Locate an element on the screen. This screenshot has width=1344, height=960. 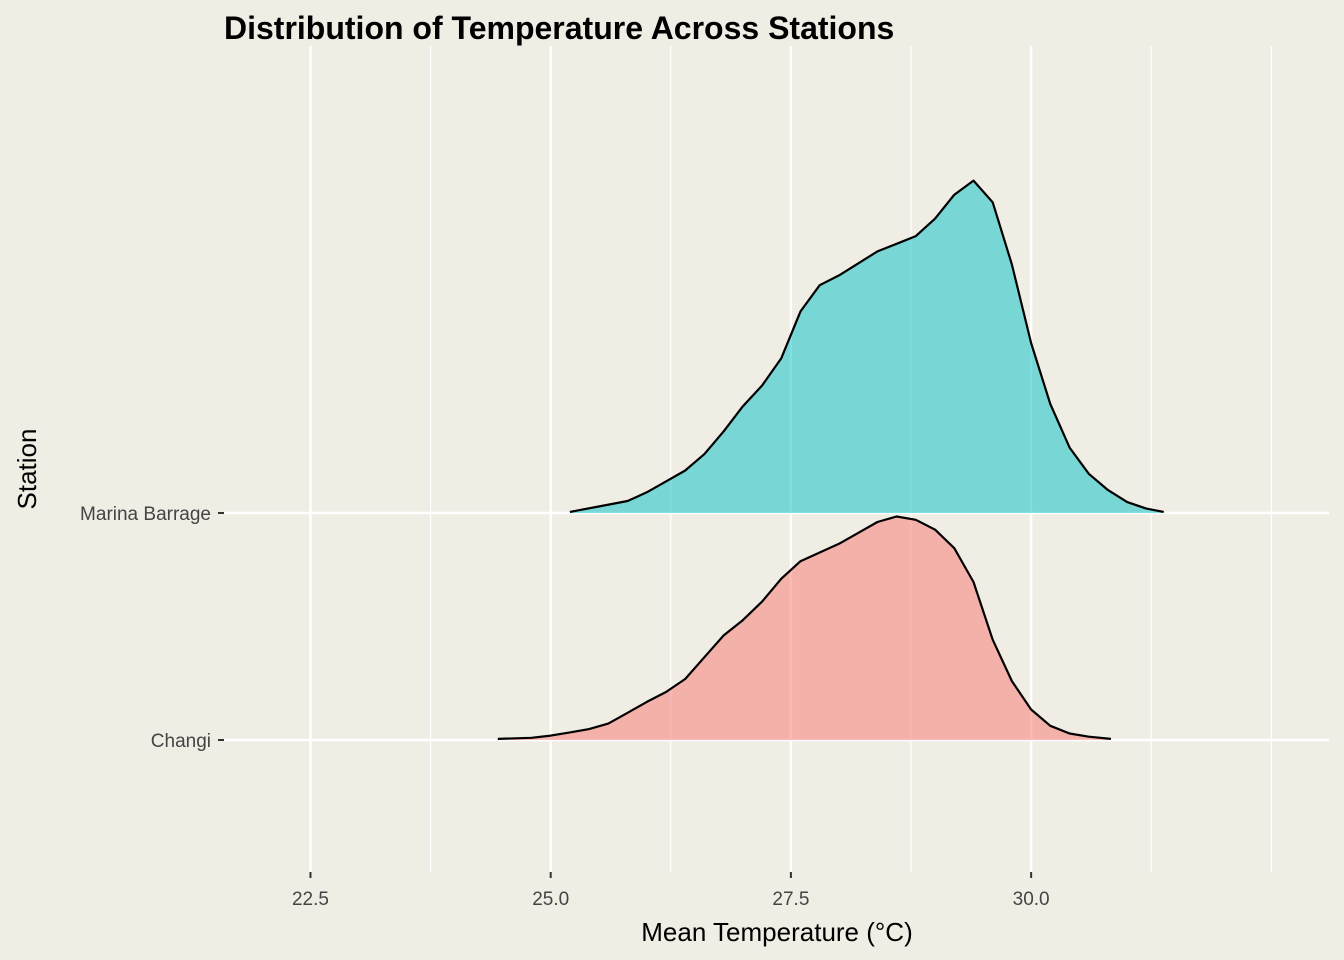
x-tick-label: 25.0 is located at coordinates (550, 899).